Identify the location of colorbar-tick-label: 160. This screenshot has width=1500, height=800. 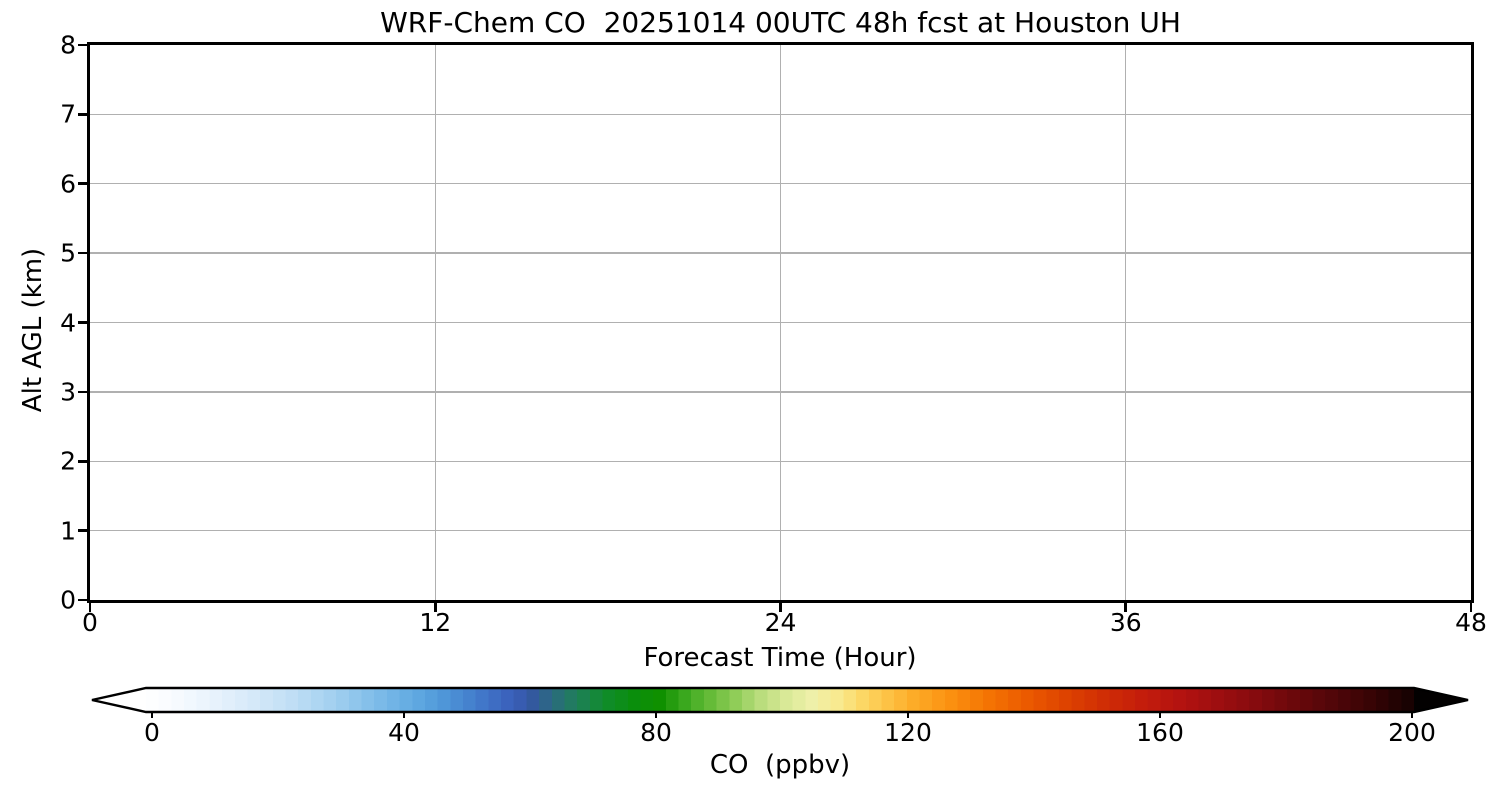
(1160, 732).